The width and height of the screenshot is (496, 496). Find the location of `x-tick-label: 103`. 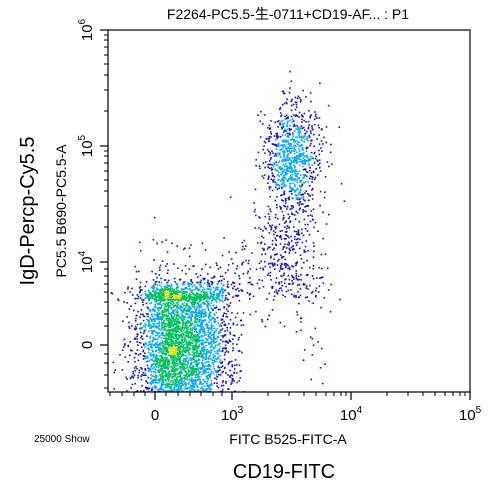

x-tick-label: 103 is located at coordinates (232, 414).